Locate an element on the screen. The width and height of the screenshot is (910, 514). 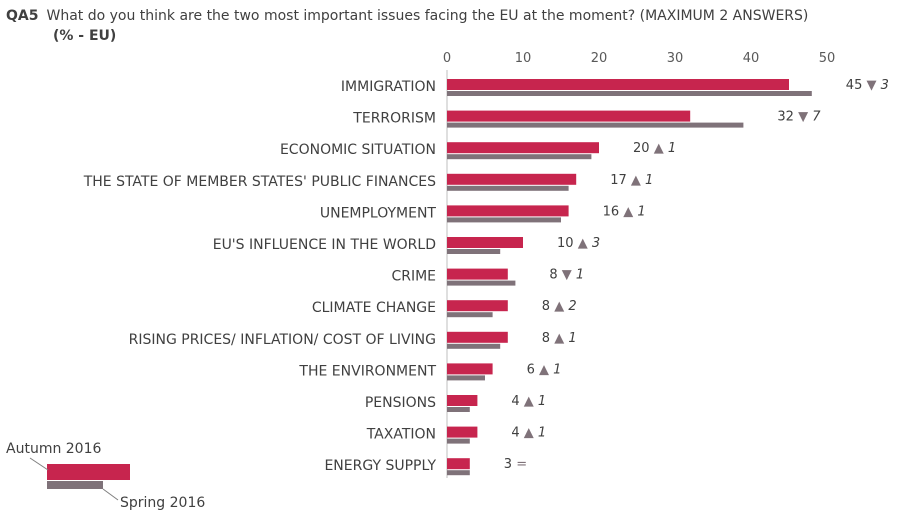
x-tick-label: 40 is located at coordinates (751, 58).